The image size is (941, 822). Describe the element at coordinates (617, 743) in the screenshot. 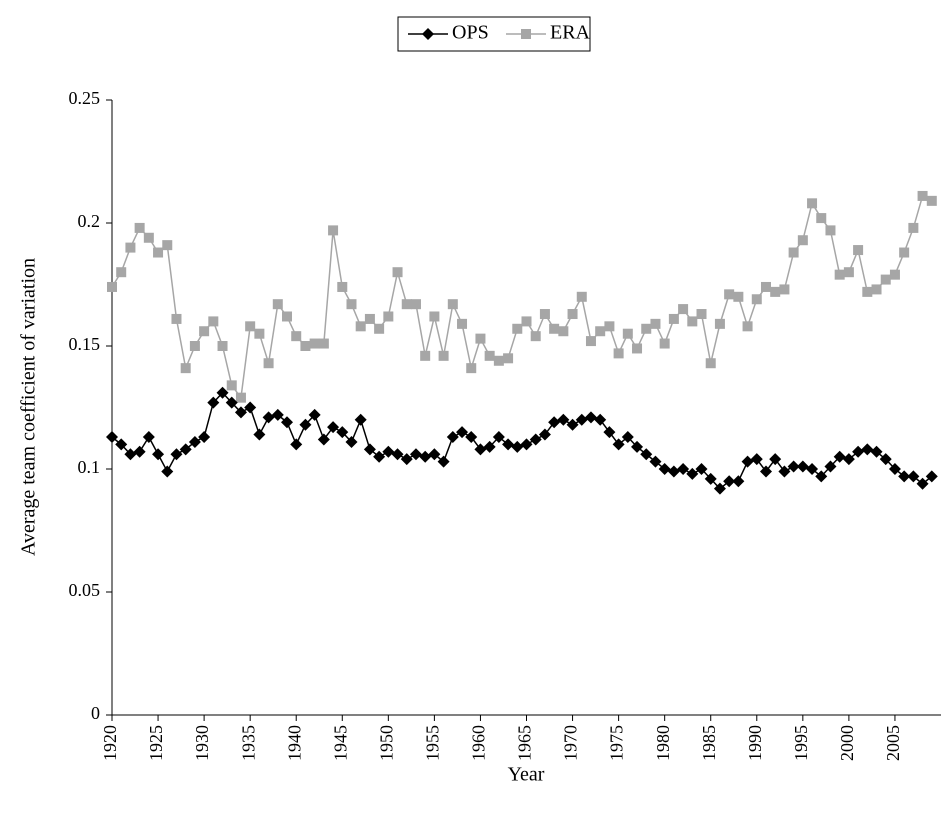

I see `x-tick-label: 1975` at that location.